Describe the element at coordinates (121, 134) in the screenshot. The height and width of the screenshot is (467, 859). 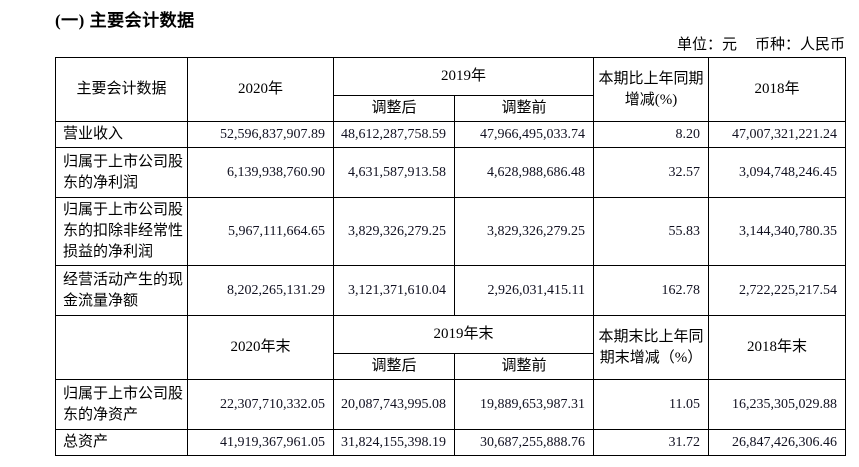
I see `row-label: 营业收入` at that location.